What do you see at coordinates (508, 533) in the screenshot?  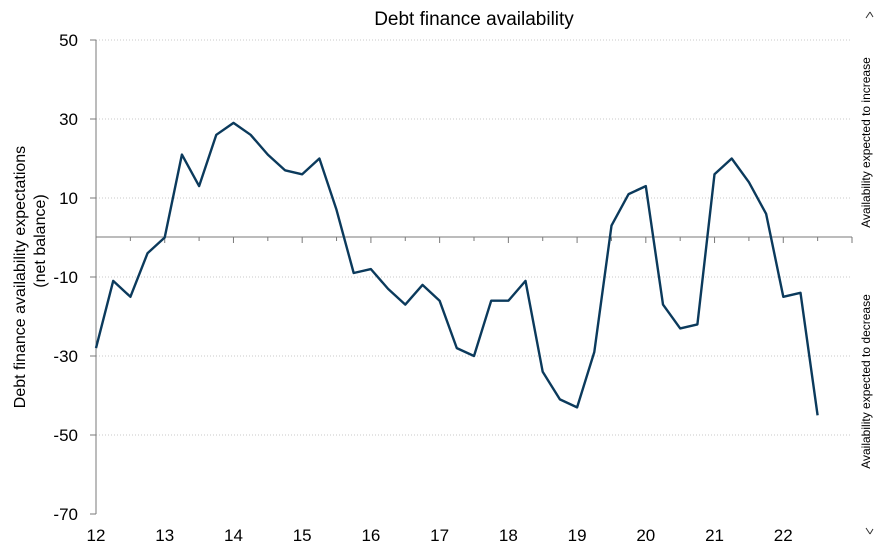 I see `x-tick-label: 18` at bounding box center [508, 533].